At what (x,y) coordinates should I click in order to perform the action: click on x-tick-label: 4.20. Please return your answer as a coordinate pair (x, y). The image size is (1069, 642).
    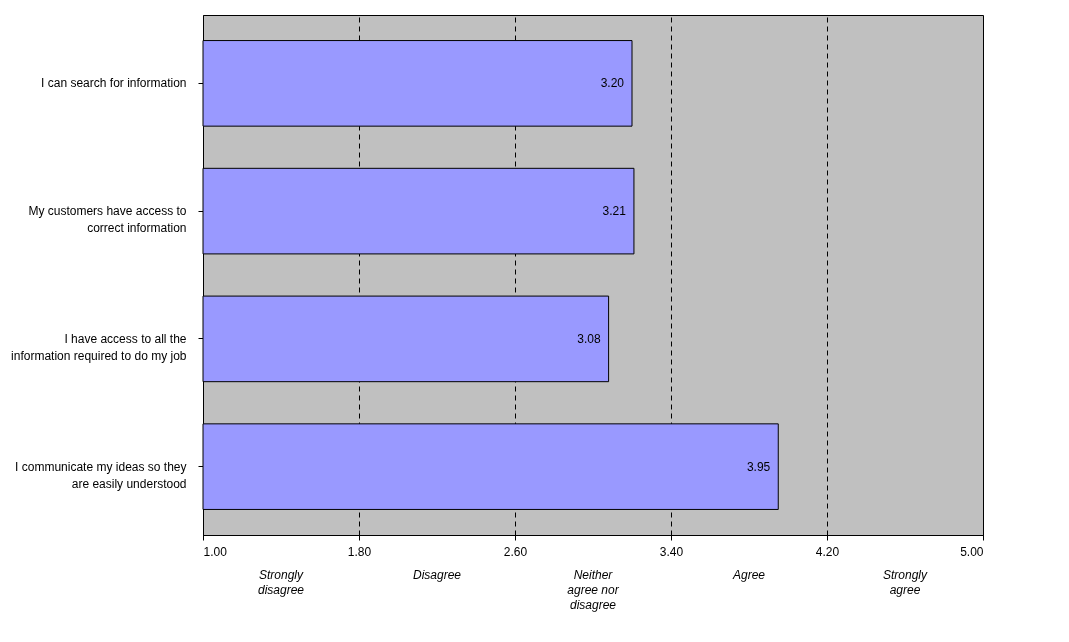
    Looking at the image, I should click on (827, 551).